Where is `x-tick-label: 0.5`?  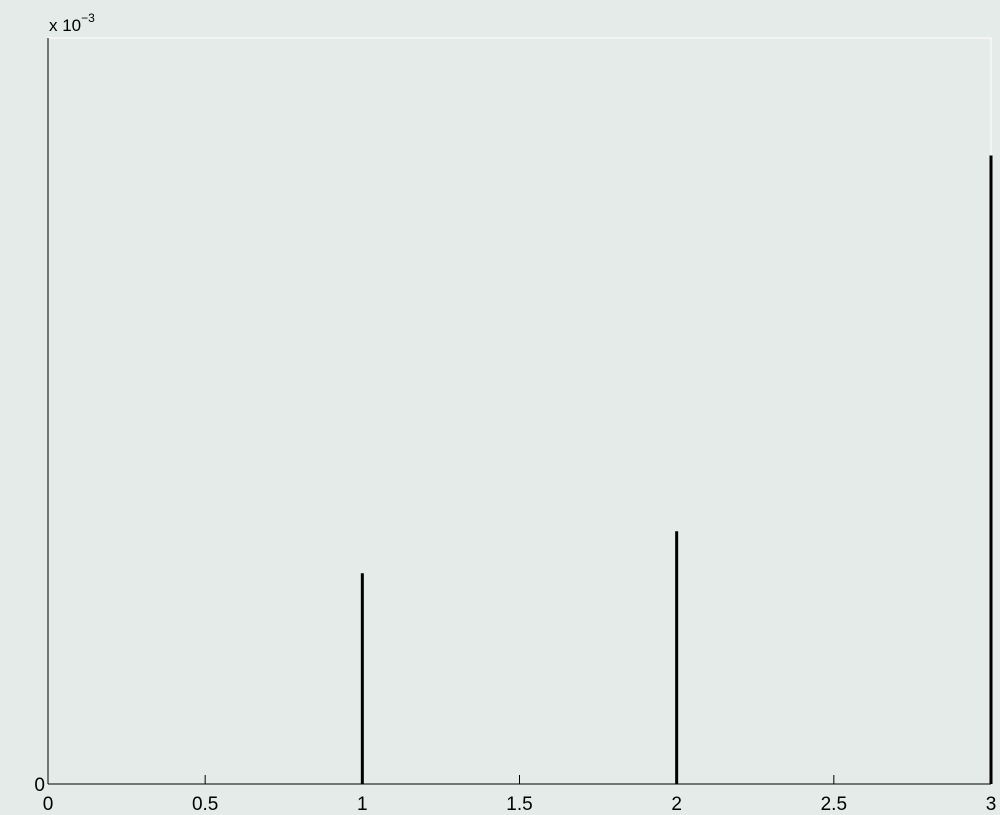 x-tick-label: 0.5 is located at coordinates (205, 804).